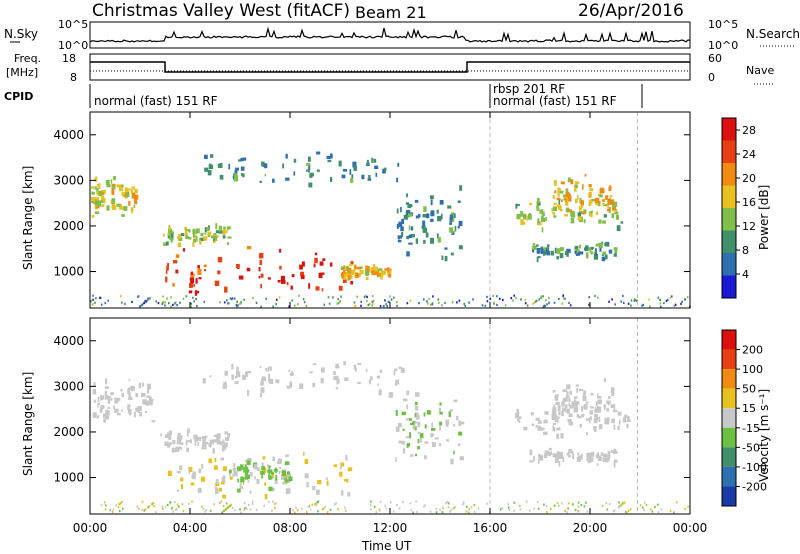  What do you see at coordinates (729, 379) in the screenshot?
I see `velocity-colorbar-swatch` at bounding box center [729, 379].